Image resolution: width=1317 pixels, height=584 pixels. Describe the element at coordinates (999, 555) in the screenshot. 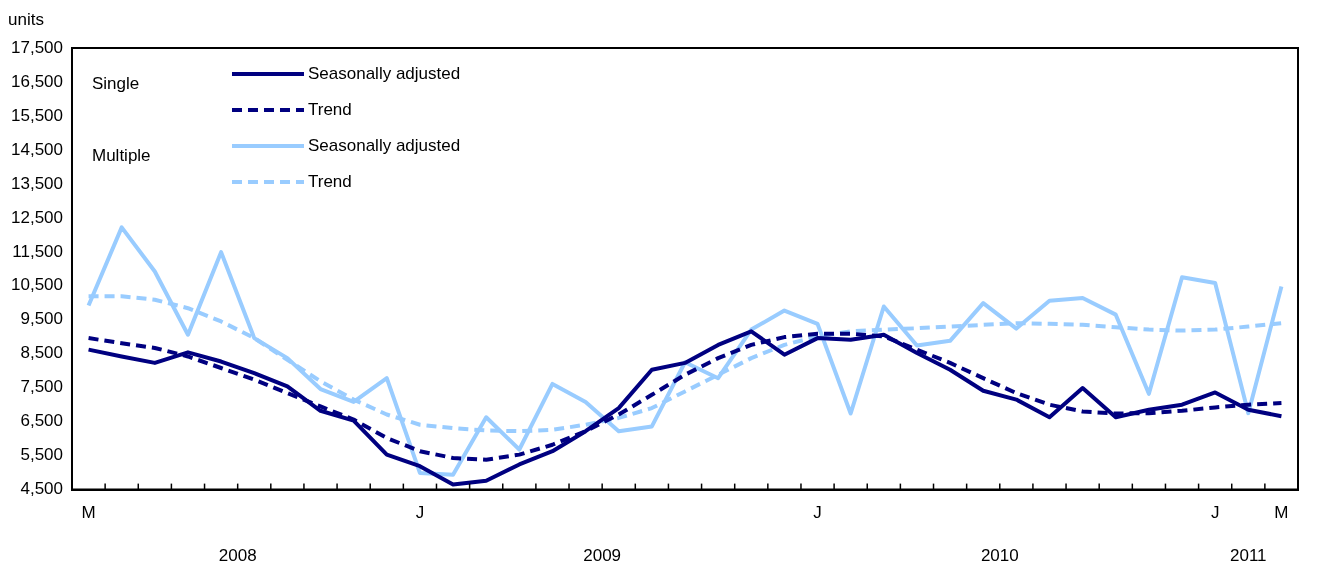

I see `text: 2010` at that location.